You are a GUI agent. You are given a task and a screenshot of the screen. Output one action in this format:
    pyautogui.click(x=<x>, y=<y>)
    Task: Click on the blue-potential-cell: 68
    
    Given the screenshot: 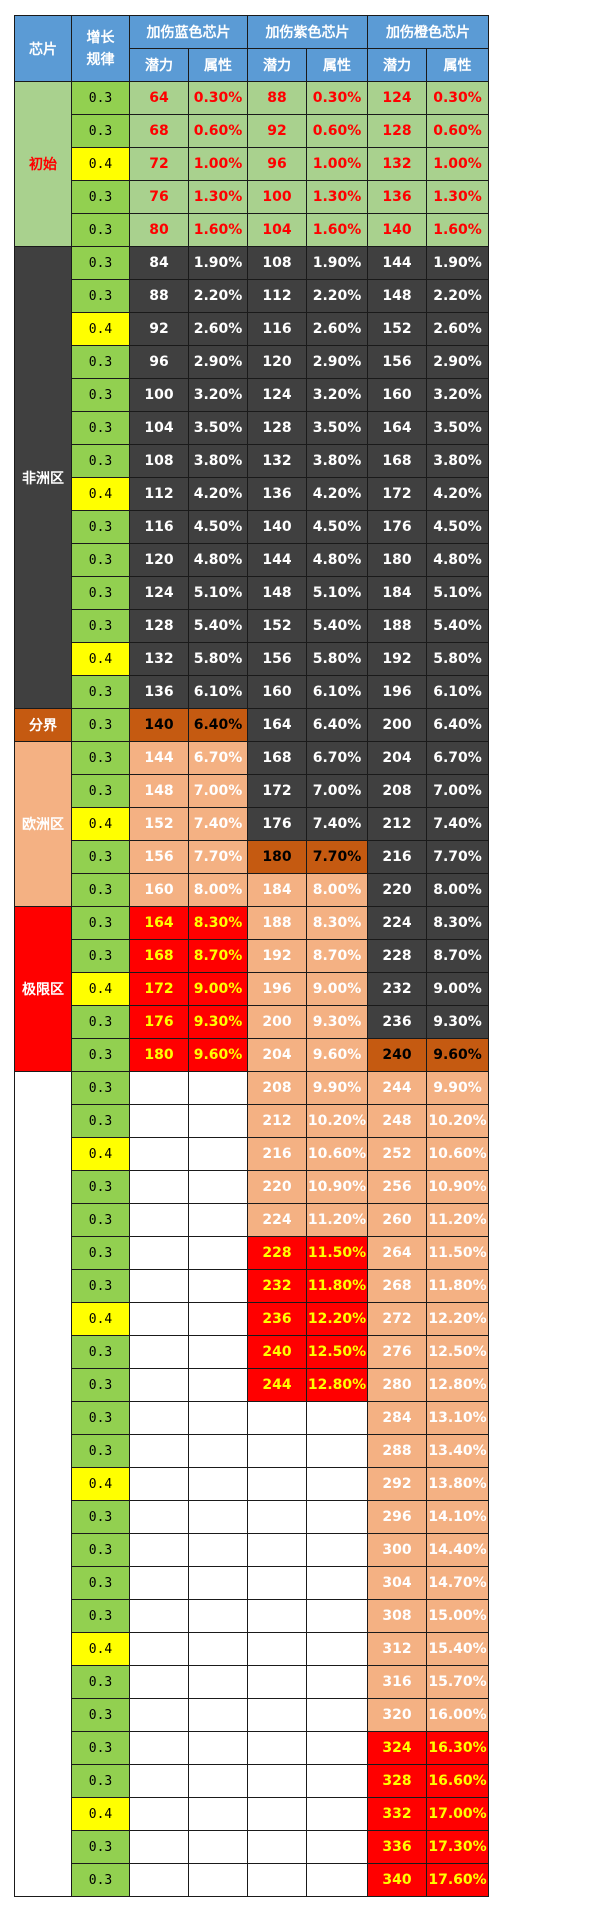 What is the action you would take?
    pyautogui.click(x=159, y=131)
    